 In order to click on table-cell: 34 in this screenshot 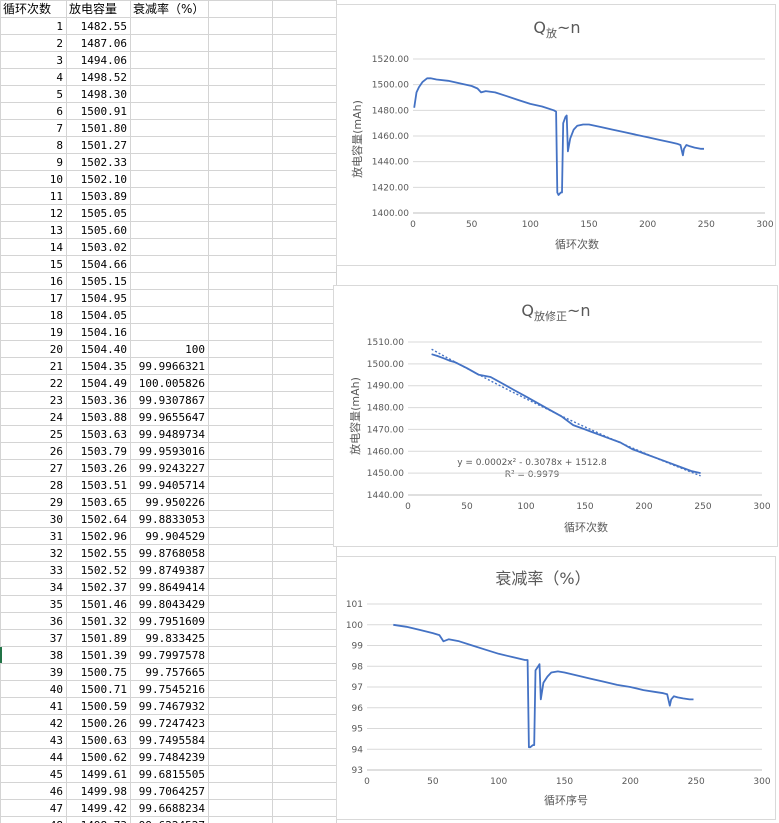, I will do `click(57, 587)`.